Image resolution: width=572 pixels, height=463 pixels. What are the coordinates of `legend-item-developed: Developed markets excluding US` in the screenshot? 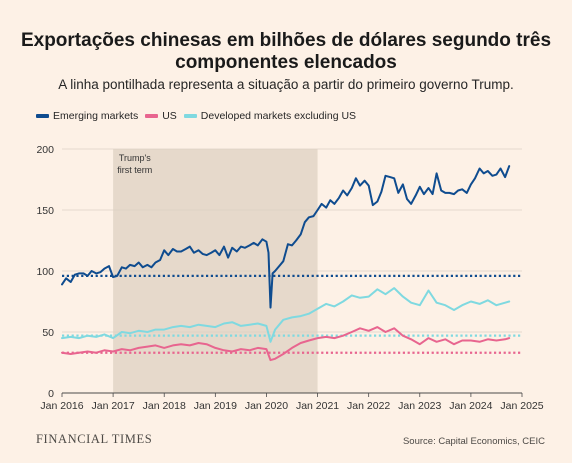 It's located at (270, 116).